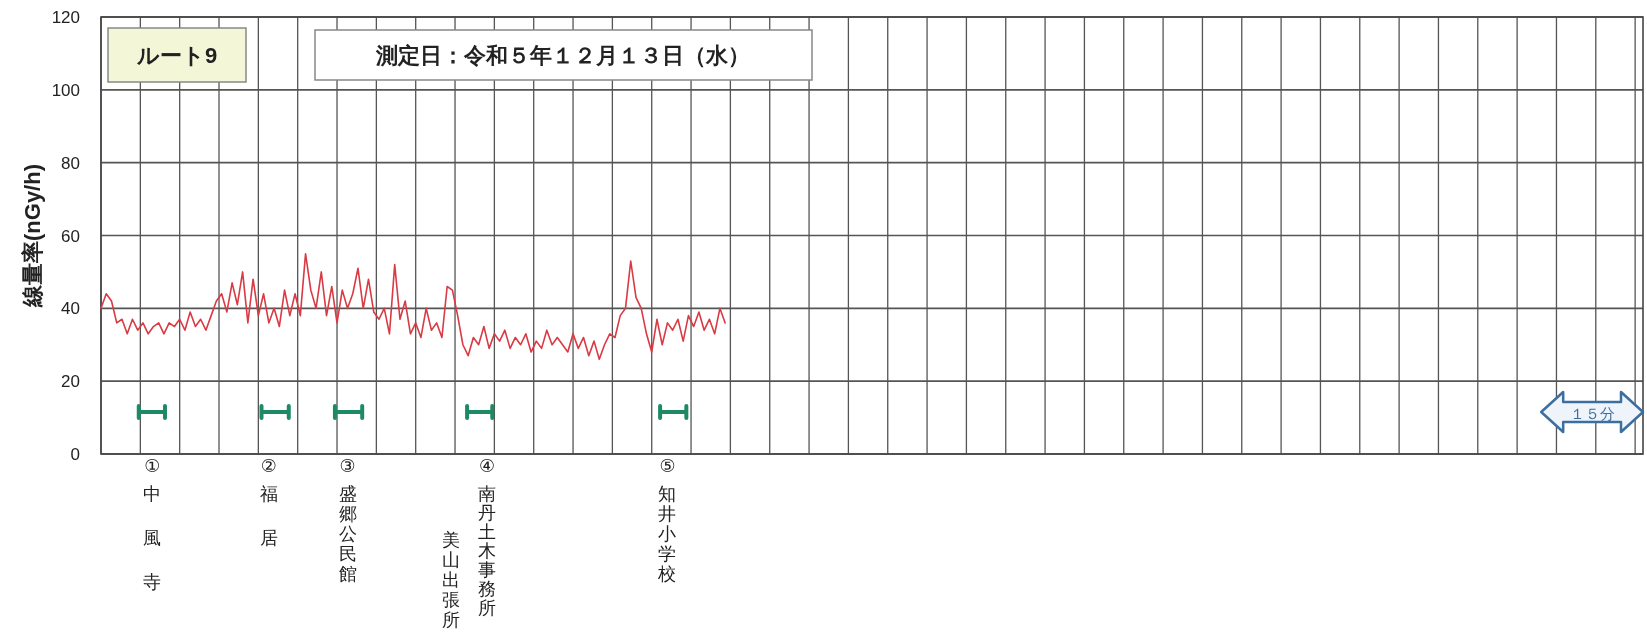 The width and height of the screenshot is (1647, 640). I want to click on y-tick-label: 80, so click(70, 163).